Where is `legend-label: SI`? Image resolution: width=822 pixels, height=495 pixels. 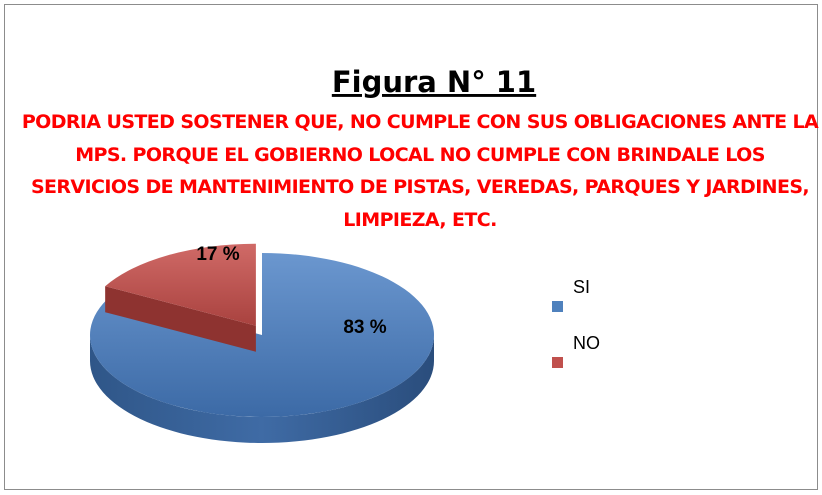 legend-label: SI is located at coordinates (581, 287).